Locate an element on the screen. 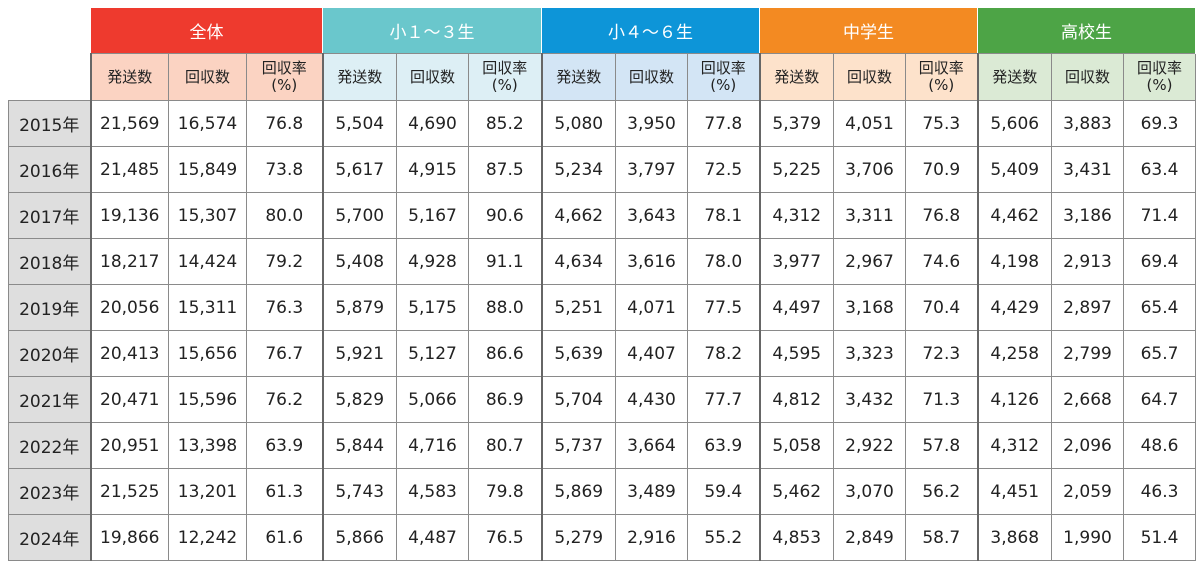  group-header: 小４～６生 is located at coordinates (650, 30).